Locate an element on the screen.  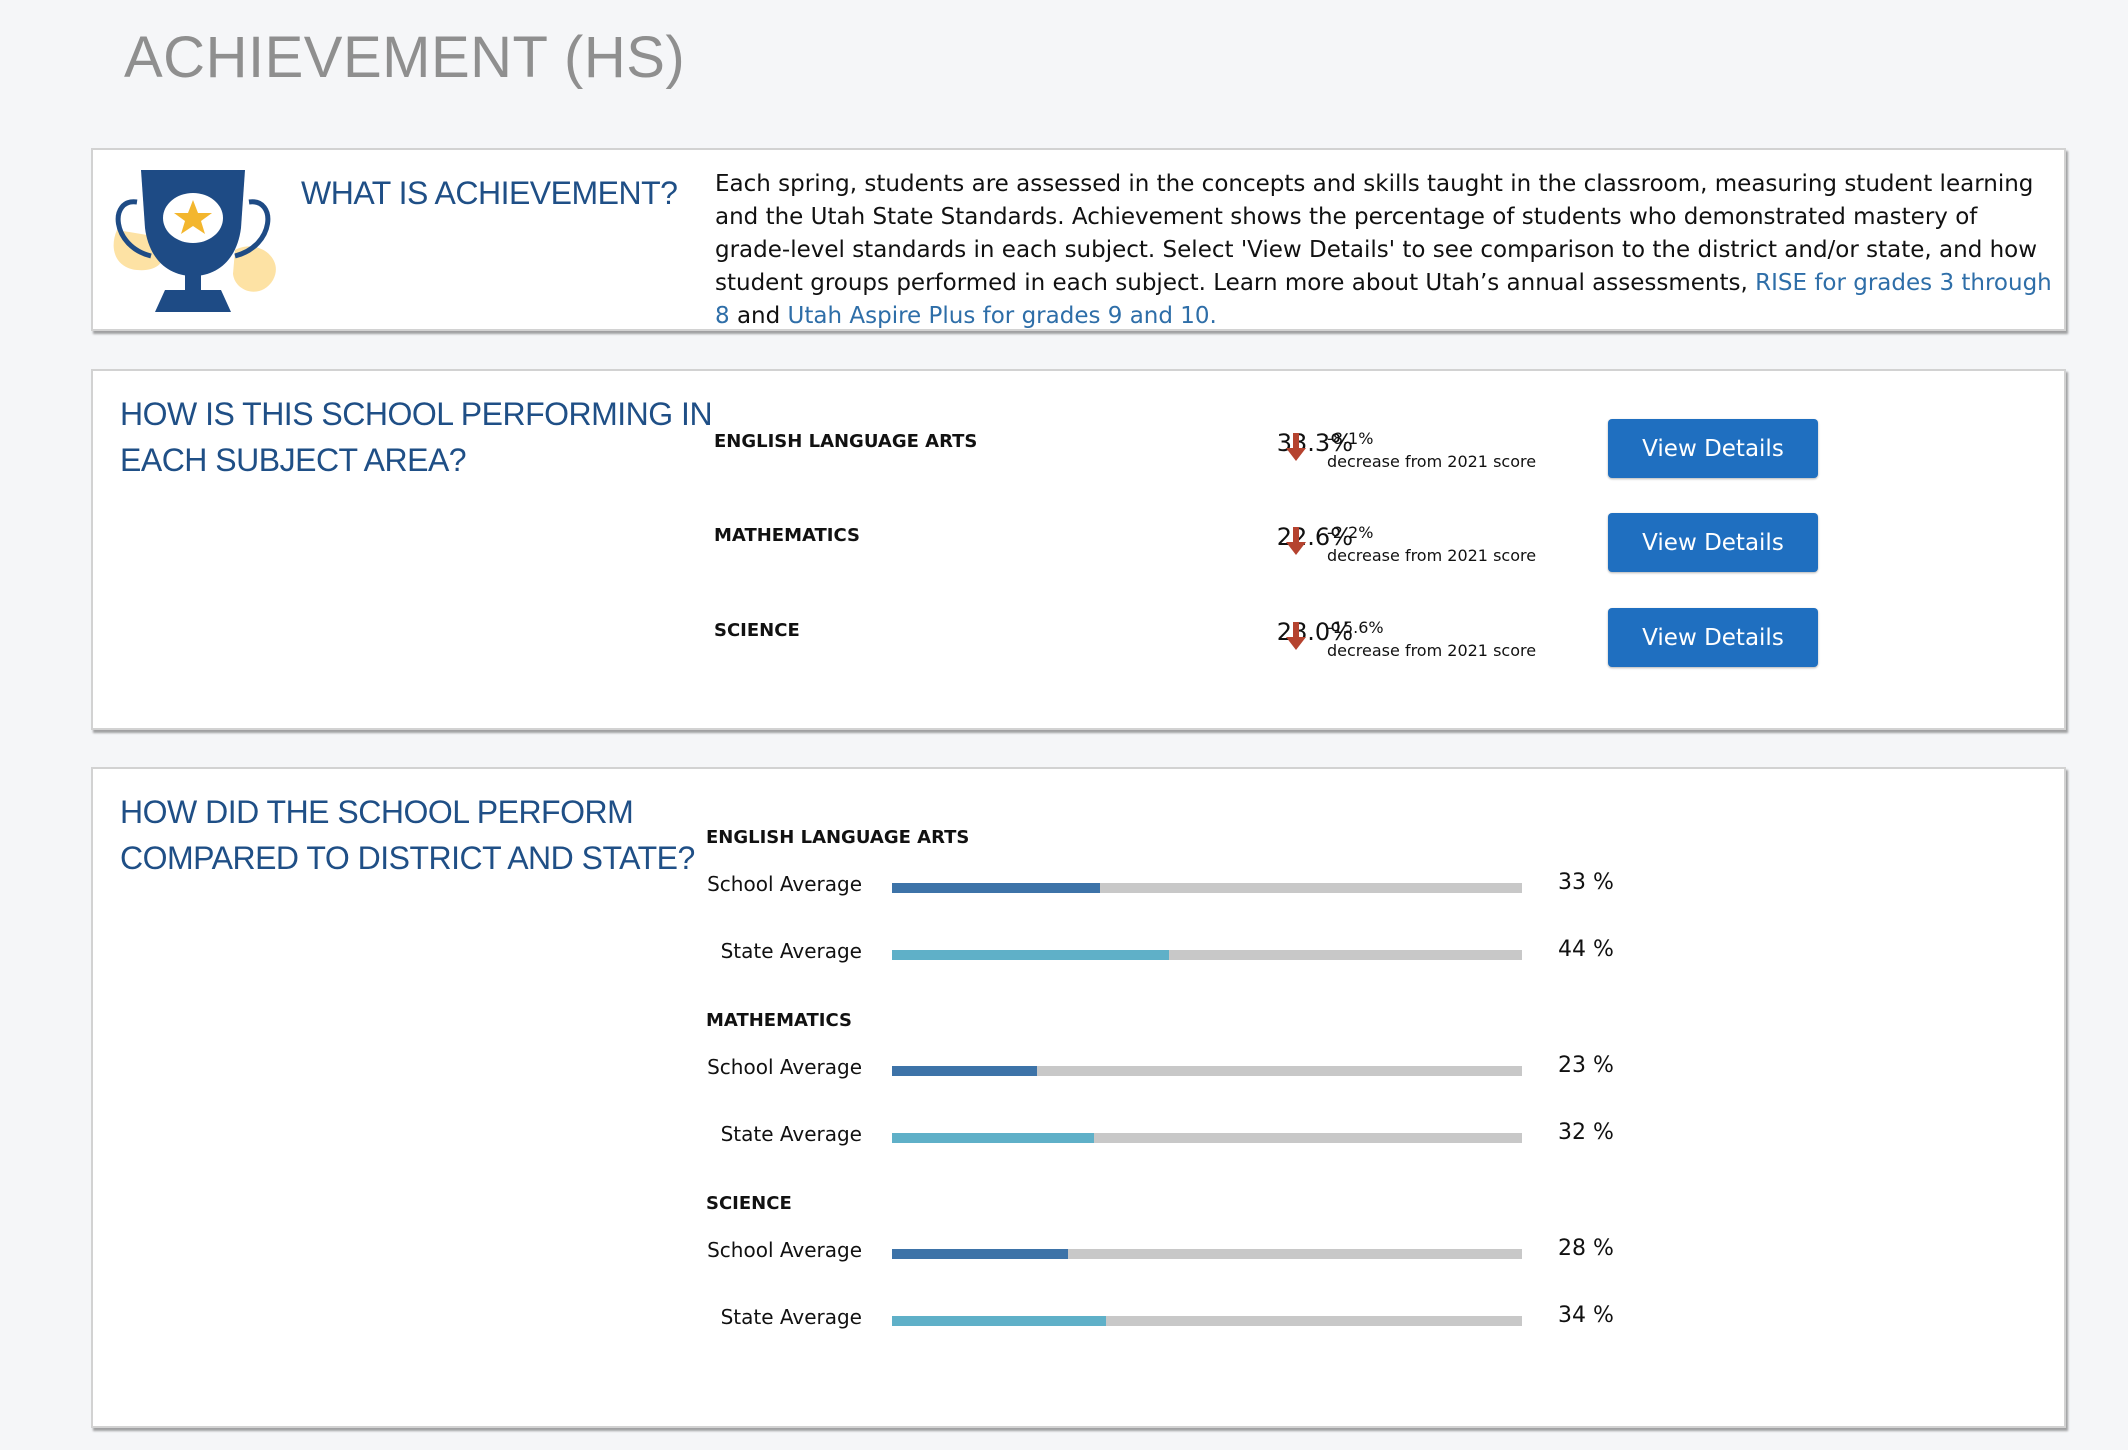
bar-row-math-school: School Average 23 % is located at coordinates (1078, 1069).